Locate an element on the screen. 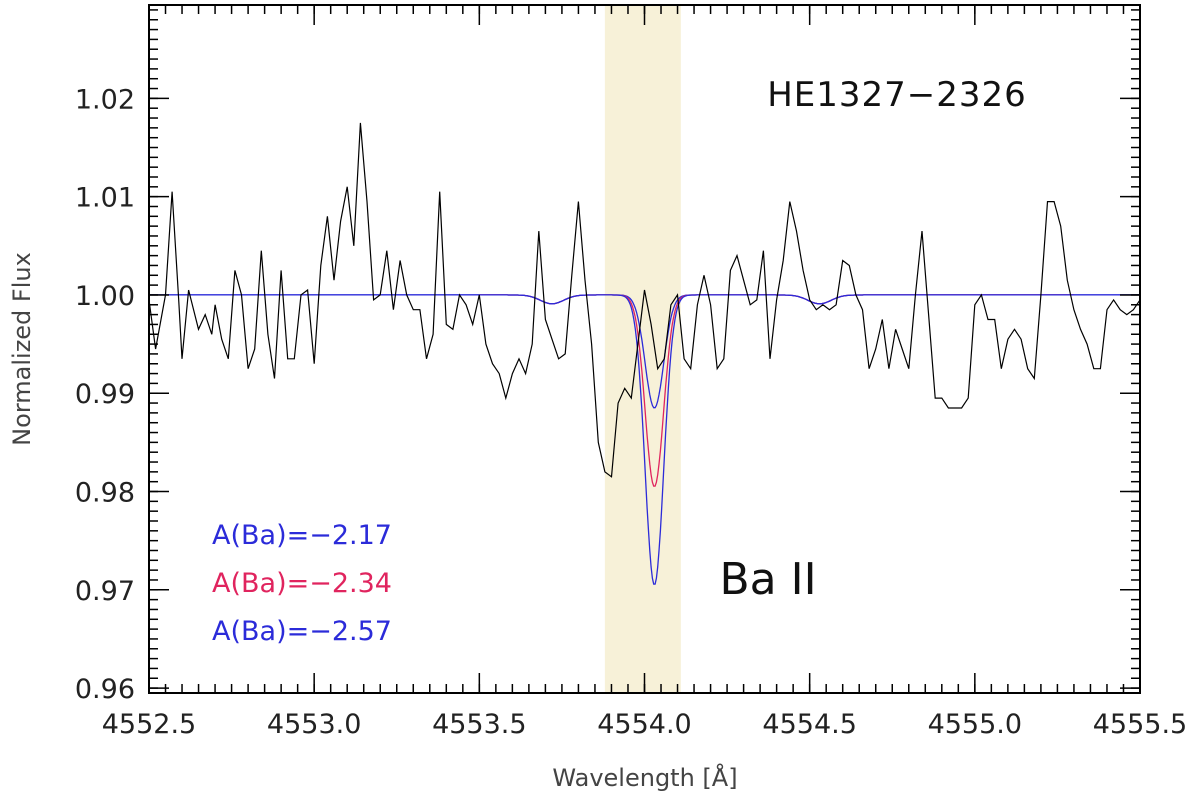  y-tick-label: 0.98 is located at coordinates (105, 493).